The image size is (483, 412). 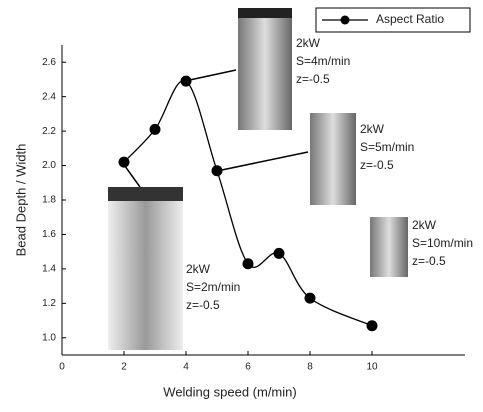 I want to click on annotation: S=5m/min, so click(x=387, y=147).